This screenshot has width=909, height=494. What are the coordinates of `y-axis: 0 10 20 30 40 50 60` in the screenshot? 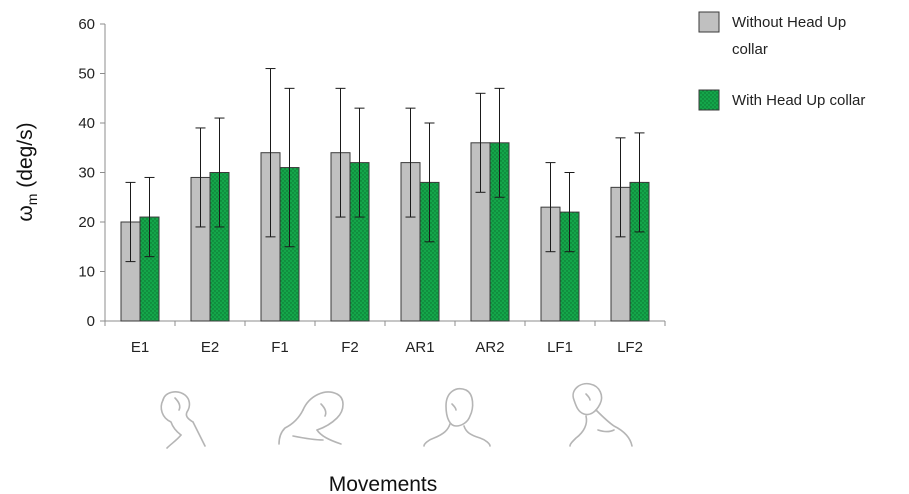 It's located at (92, 173).